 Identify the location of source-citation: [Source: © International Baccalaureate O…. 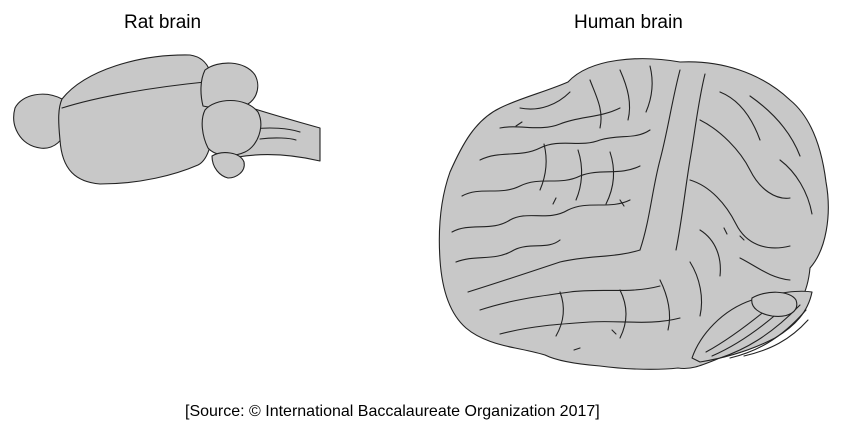
(392, 411).